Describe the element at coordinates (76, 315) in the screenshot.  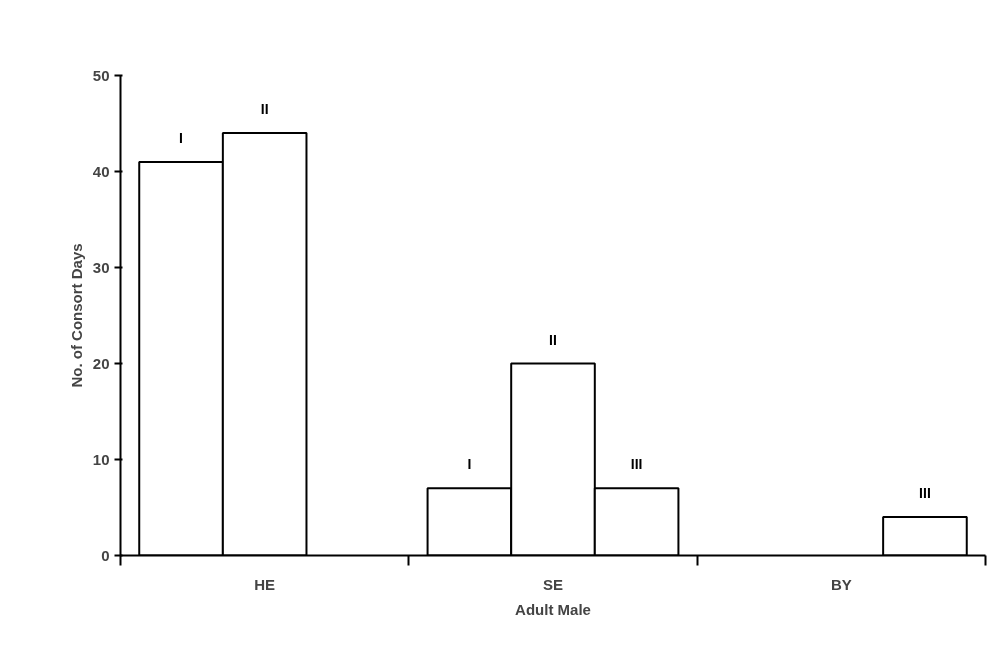
I see `y-axis-title: No. of Consort Days` at that location.